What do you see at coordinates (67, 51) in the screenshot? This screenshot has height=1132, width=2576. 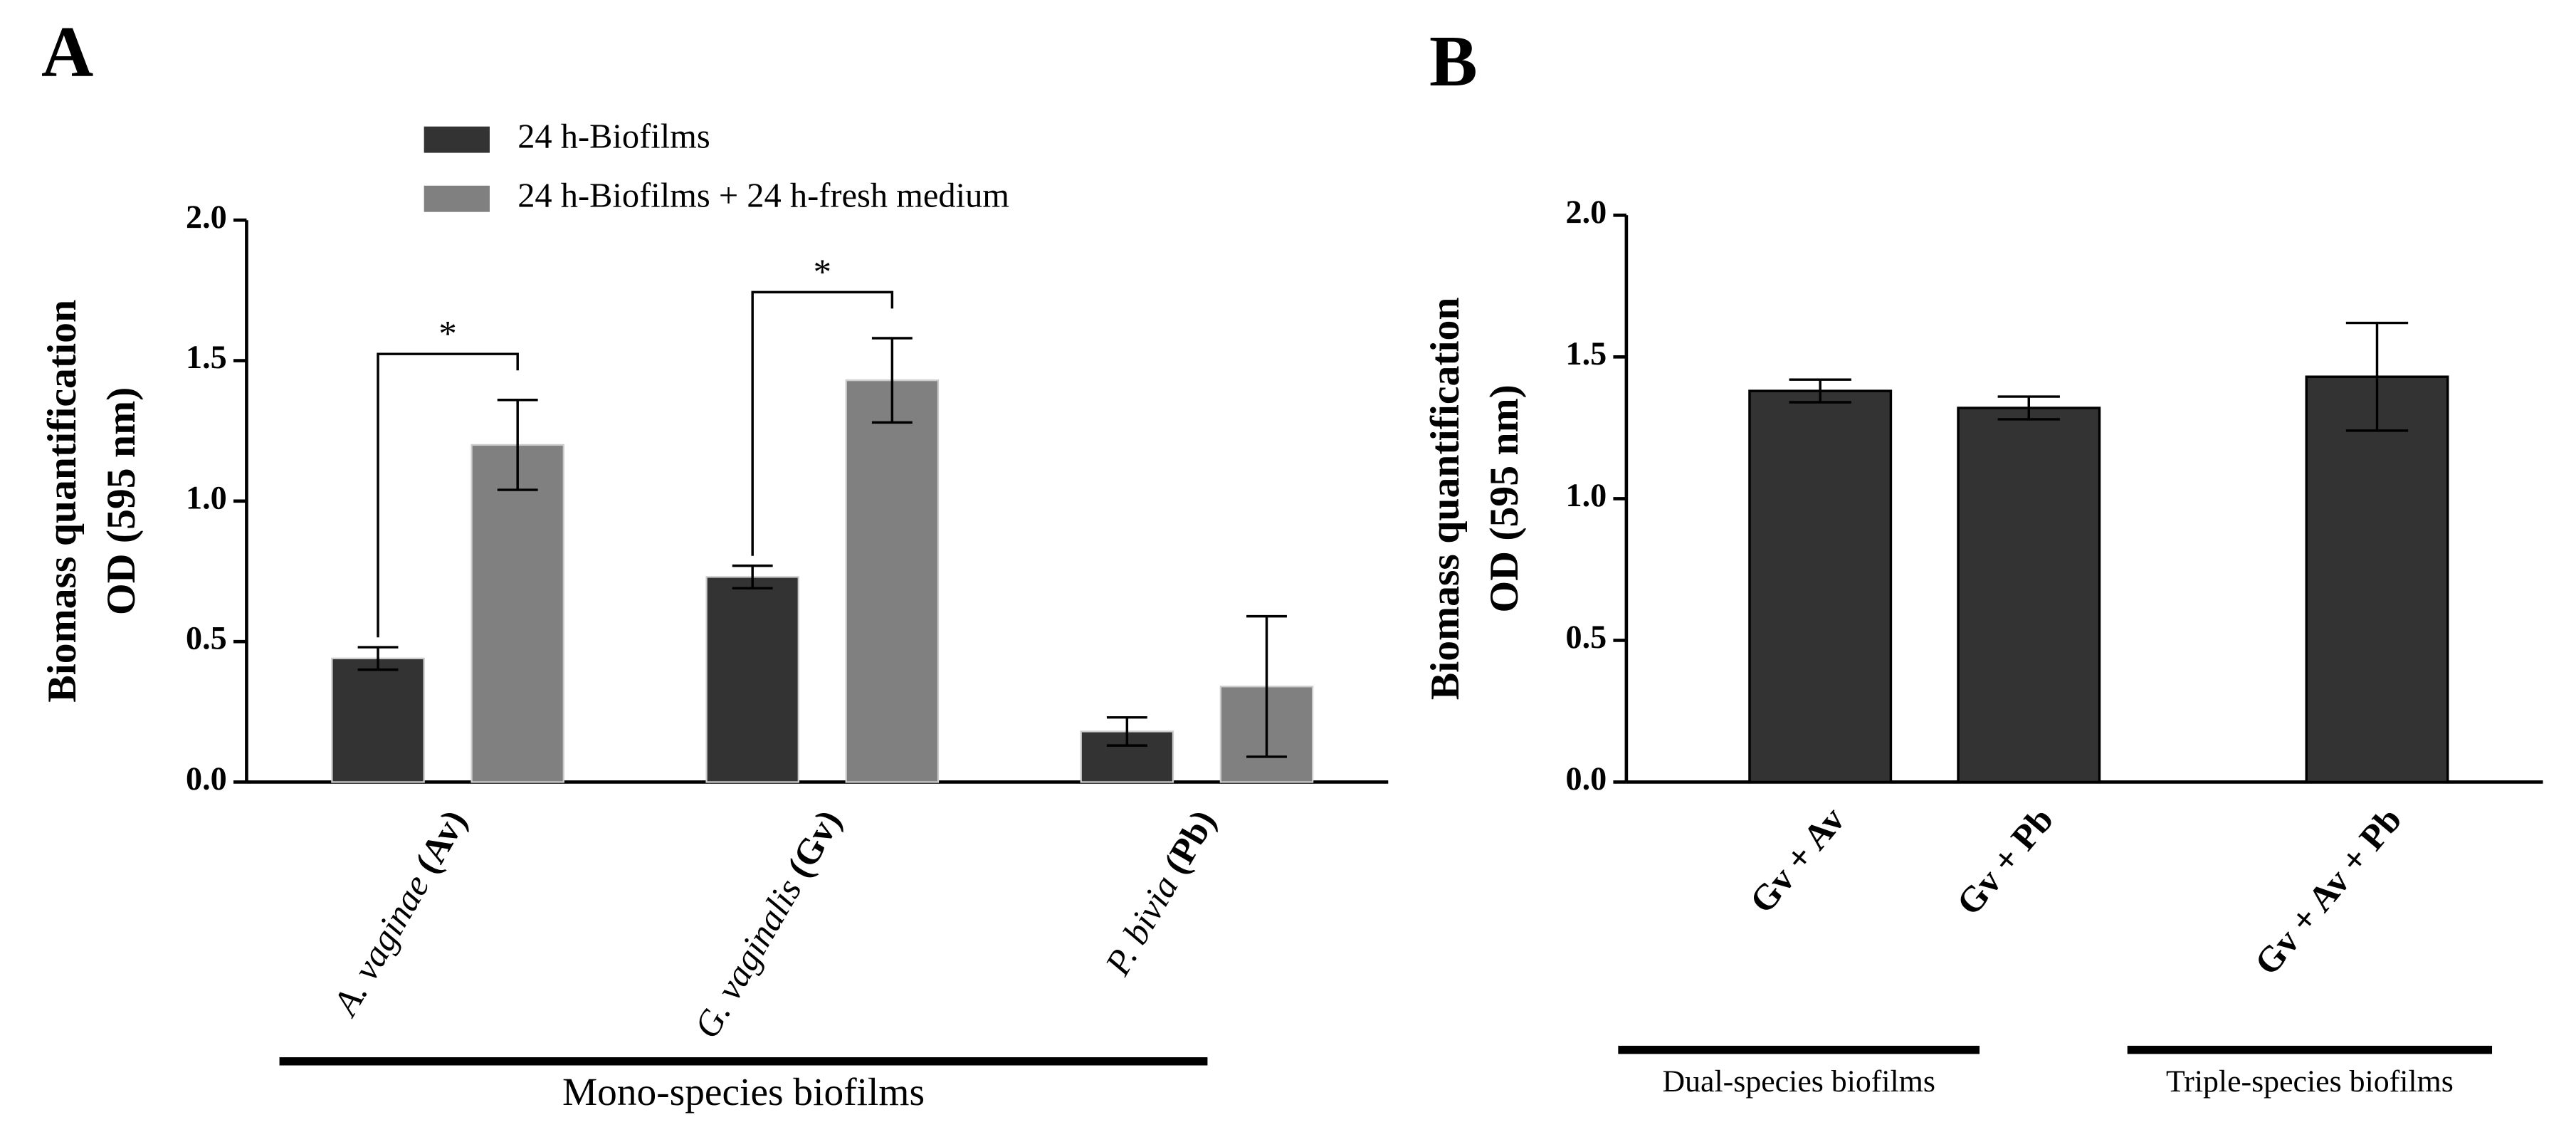 I see `panel-label: A` at bounding box center [67, 51].